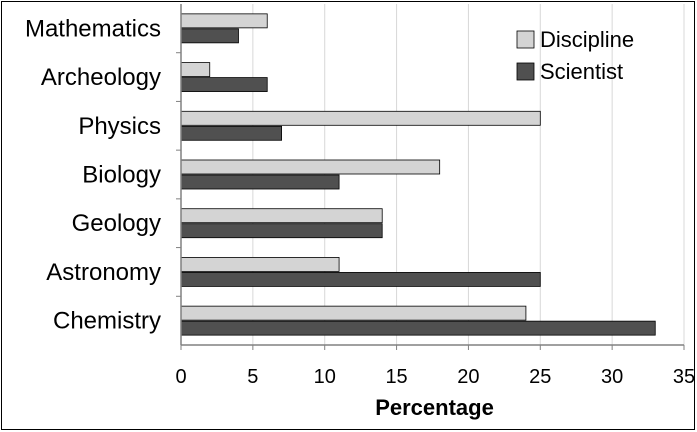 The width and height of the screenshot is (697, 432). I want to click on category-label: Archeology, so click(101, 77).